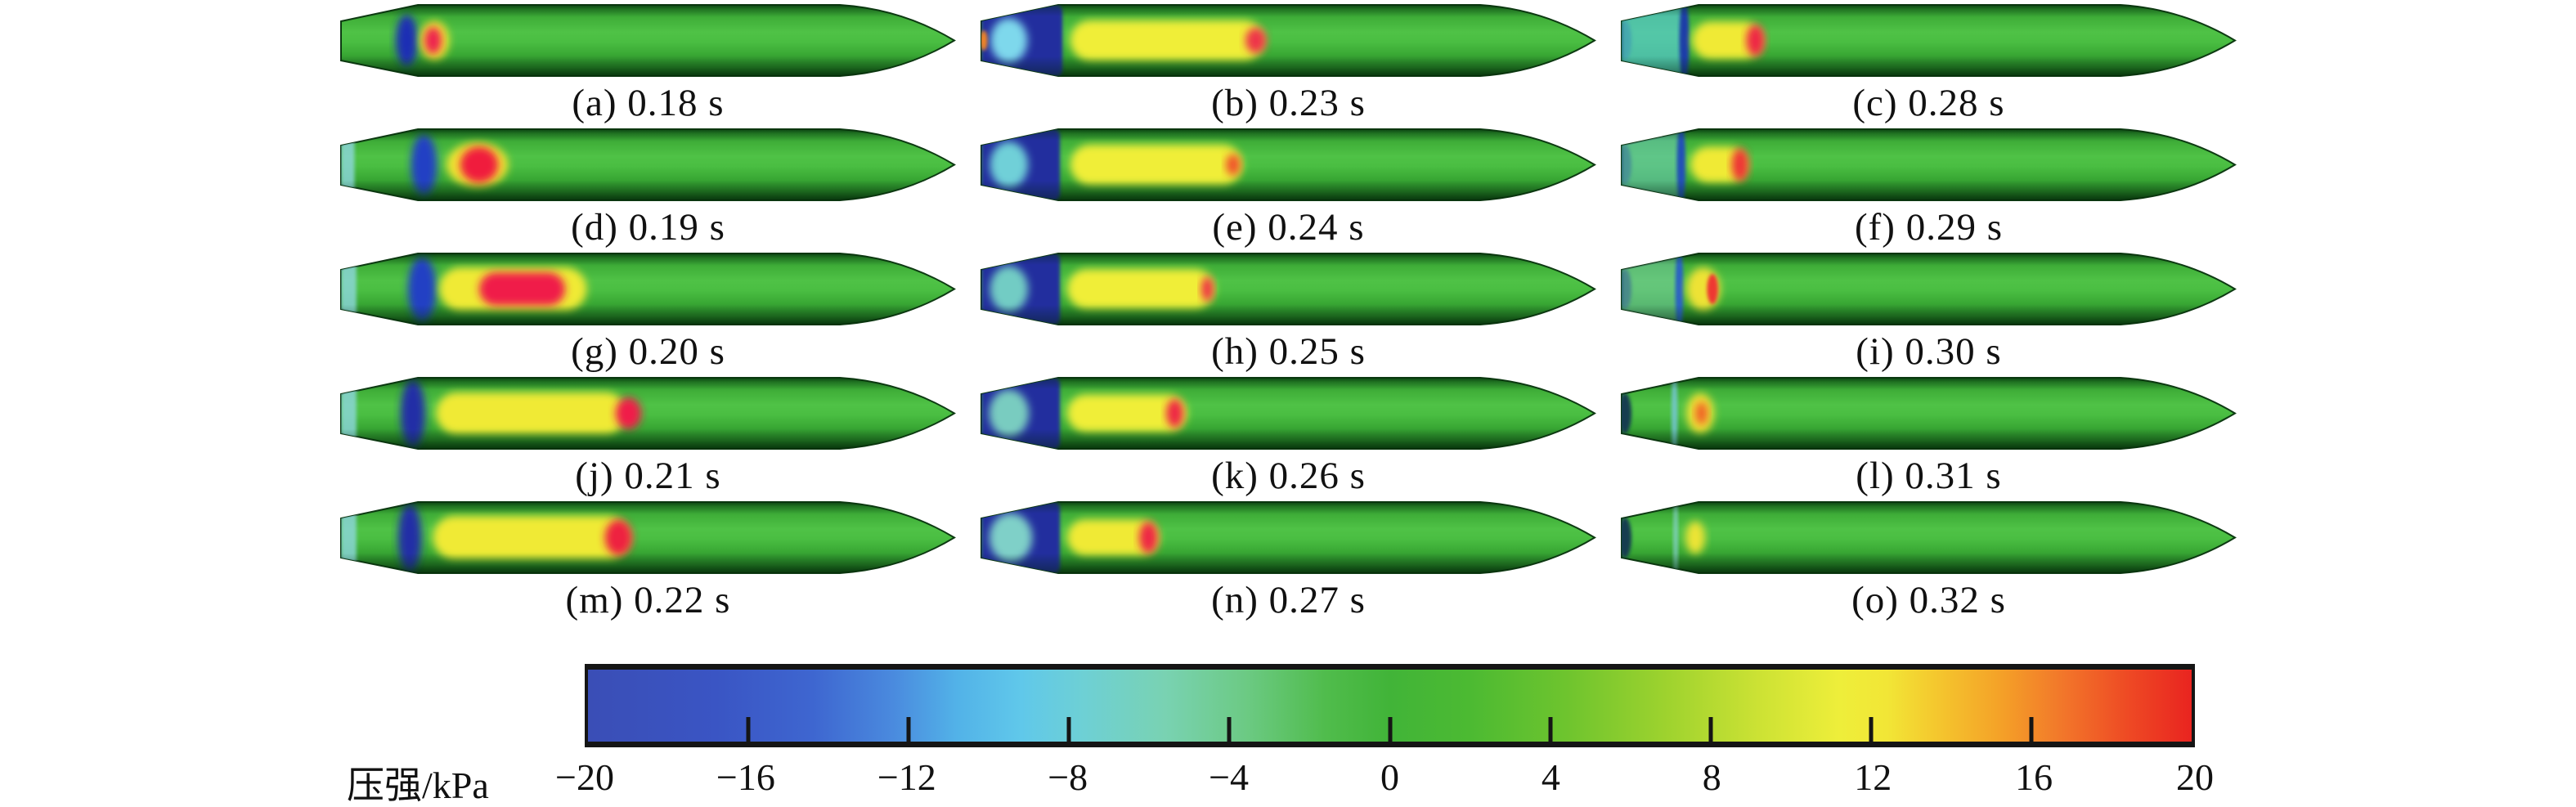 This screenshot has width=2576, height=807. I want to click on colorbar-tick-label: 0, so click(1389, 777).